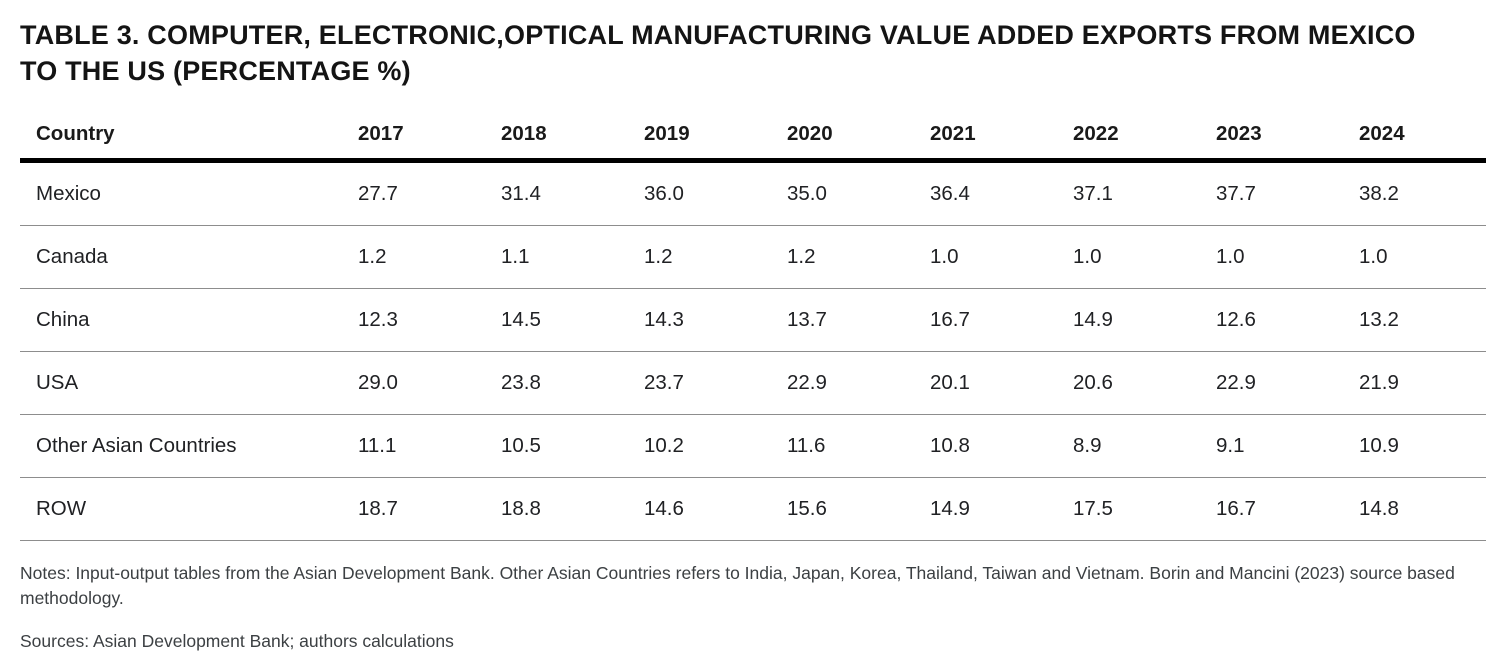 The width and height of the screenshot is (1499, 666). What do you see at coordinates (842, 320) in the screenshot?
I see `value-cell: 13.7` at bounding box center [842, 320].